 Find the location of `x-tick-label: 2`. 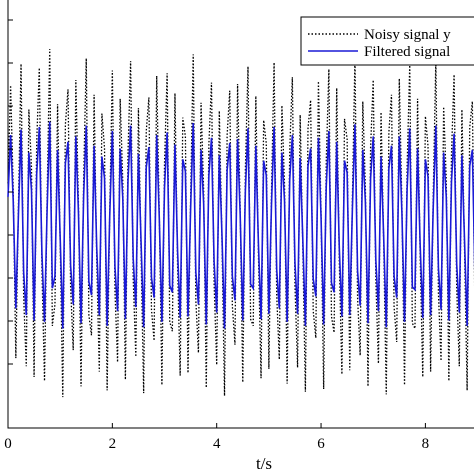

x-tick-label: 2 is located at coordinates (113, 444).